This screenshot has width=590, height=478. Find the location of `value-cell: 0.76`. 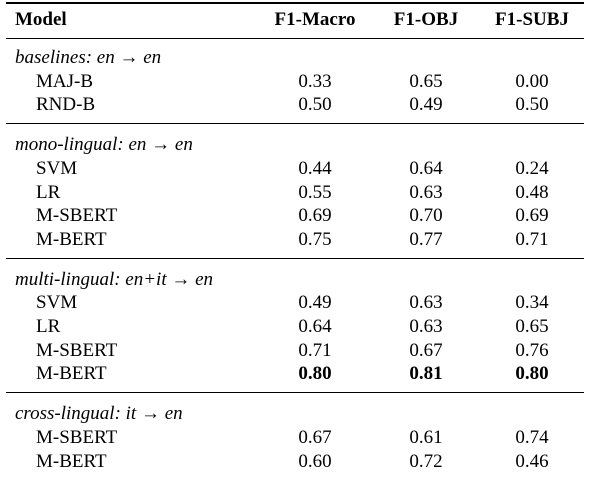

value-cell: 0.76 is located at coordinates (532, 350).